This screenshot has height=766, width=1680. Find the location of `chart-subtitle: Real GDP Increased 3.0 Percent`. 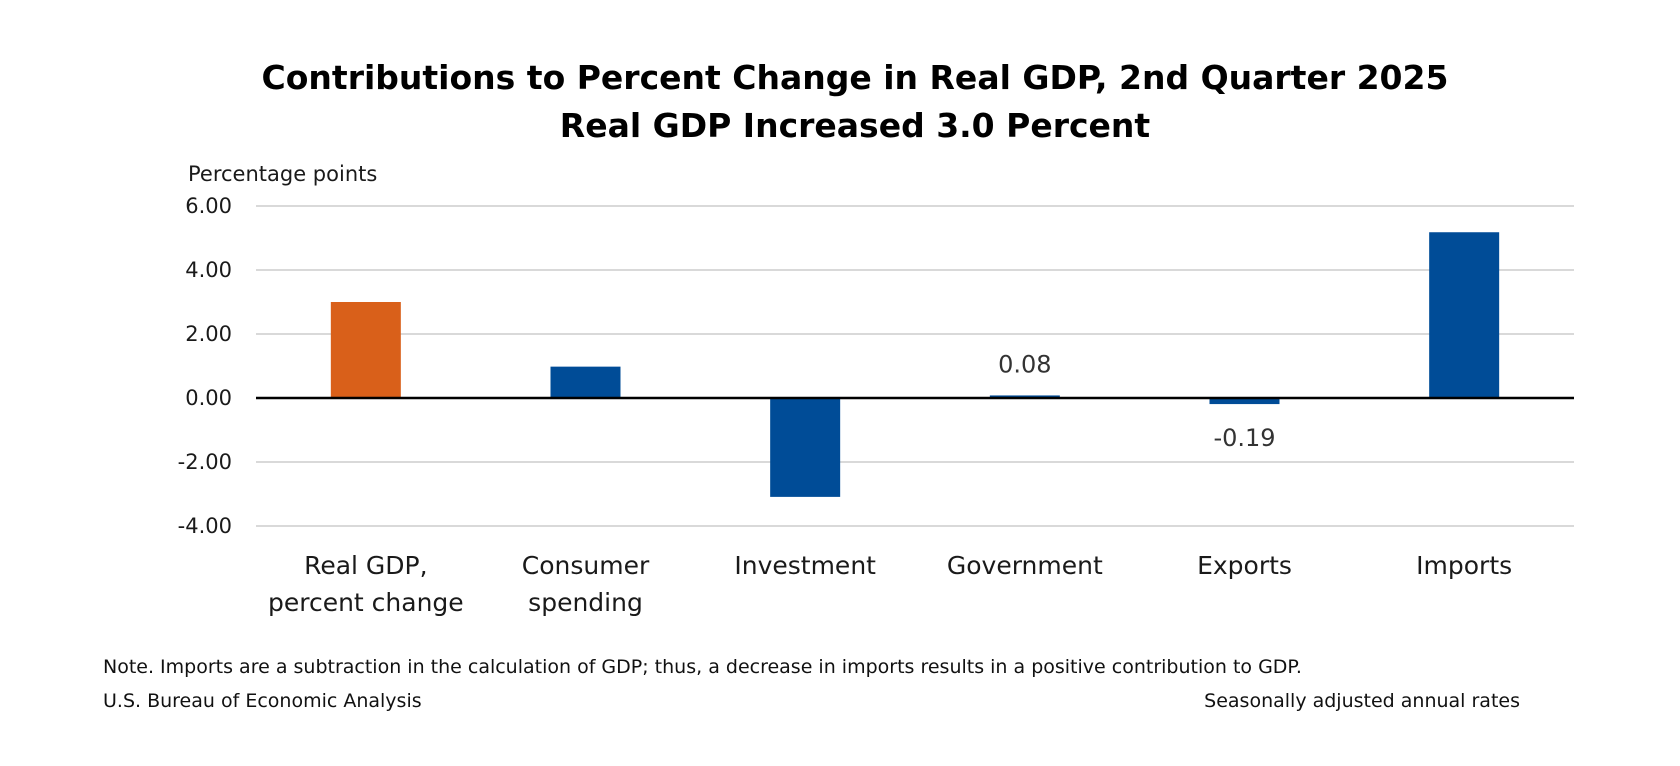

chart-subtitle: Real GDP Increased 3.0 Percent is located at coordinates (855, 125).